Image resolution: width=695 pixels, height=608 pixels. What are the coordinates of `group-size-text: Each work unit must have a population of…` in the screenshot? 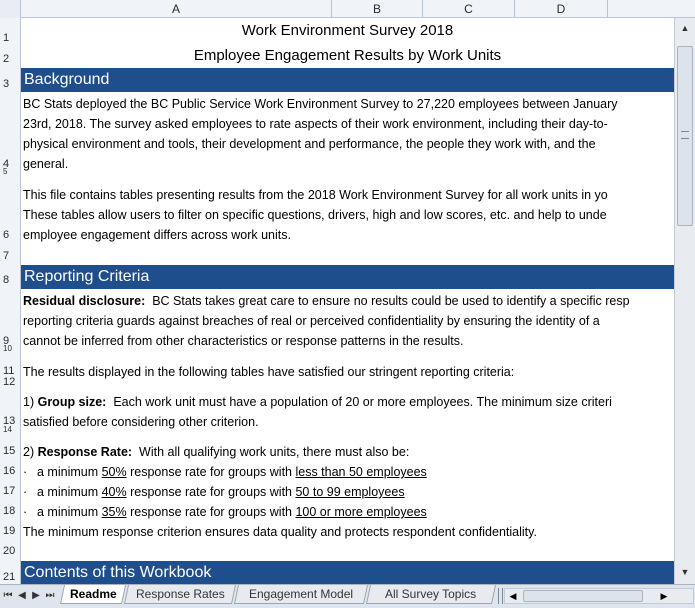 It's located at (362, 402).